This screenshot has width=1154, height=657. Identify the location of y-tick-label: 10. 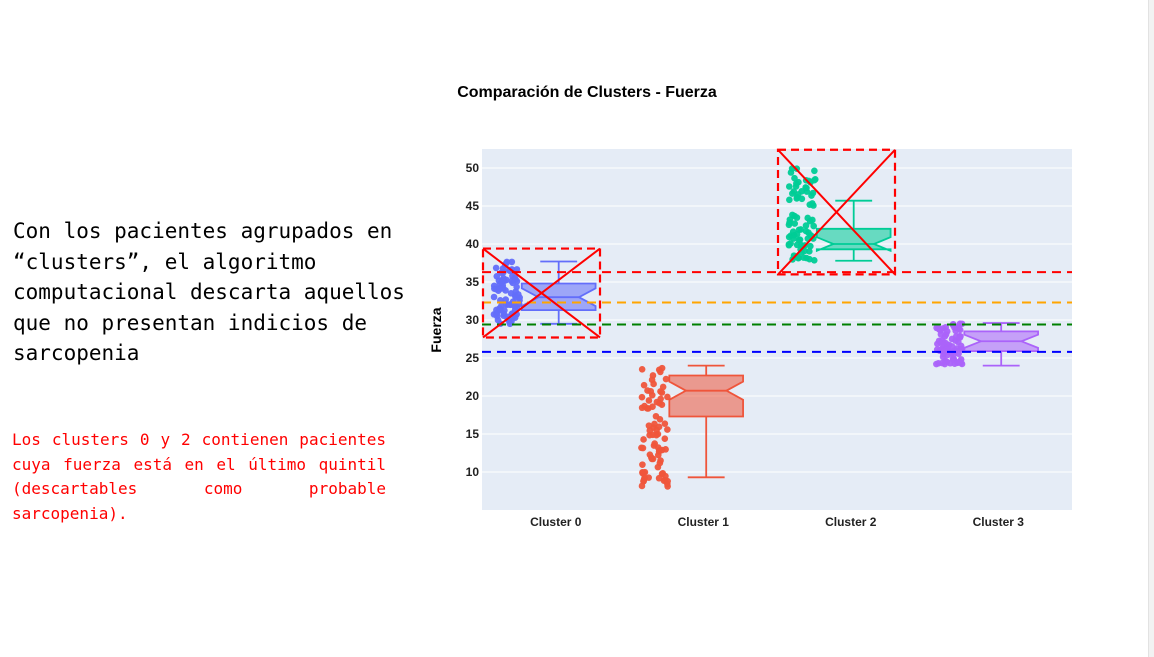
(473, 472).